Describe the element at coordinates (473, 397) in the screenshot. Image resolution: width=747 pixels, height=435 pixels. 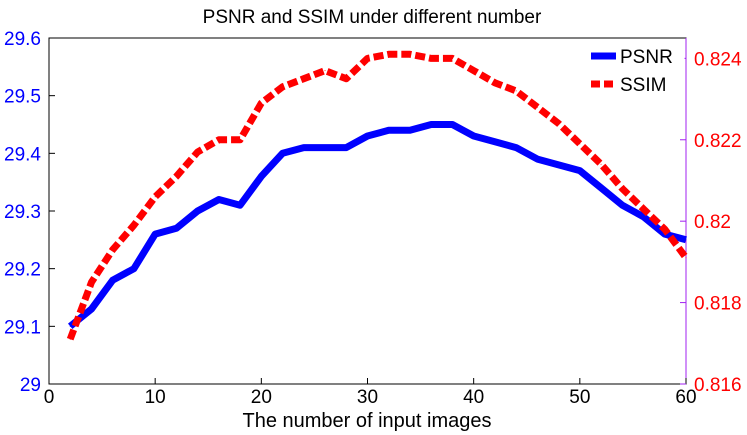
I see `x-tick-label: 40` at that location.